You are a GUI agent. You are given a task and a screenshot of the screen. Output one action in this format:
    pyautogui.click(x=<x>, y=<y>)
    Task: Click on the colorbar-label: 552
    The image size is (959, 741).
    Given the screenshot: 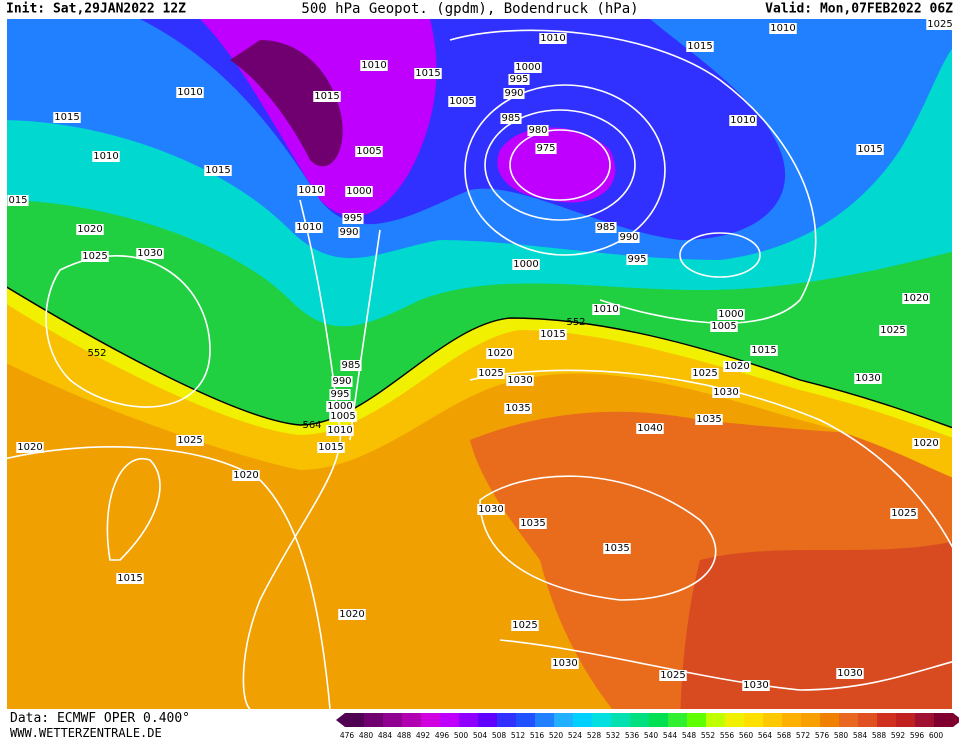 What is the action you would take?
    pyautogui.click(x=708, y=735)
    